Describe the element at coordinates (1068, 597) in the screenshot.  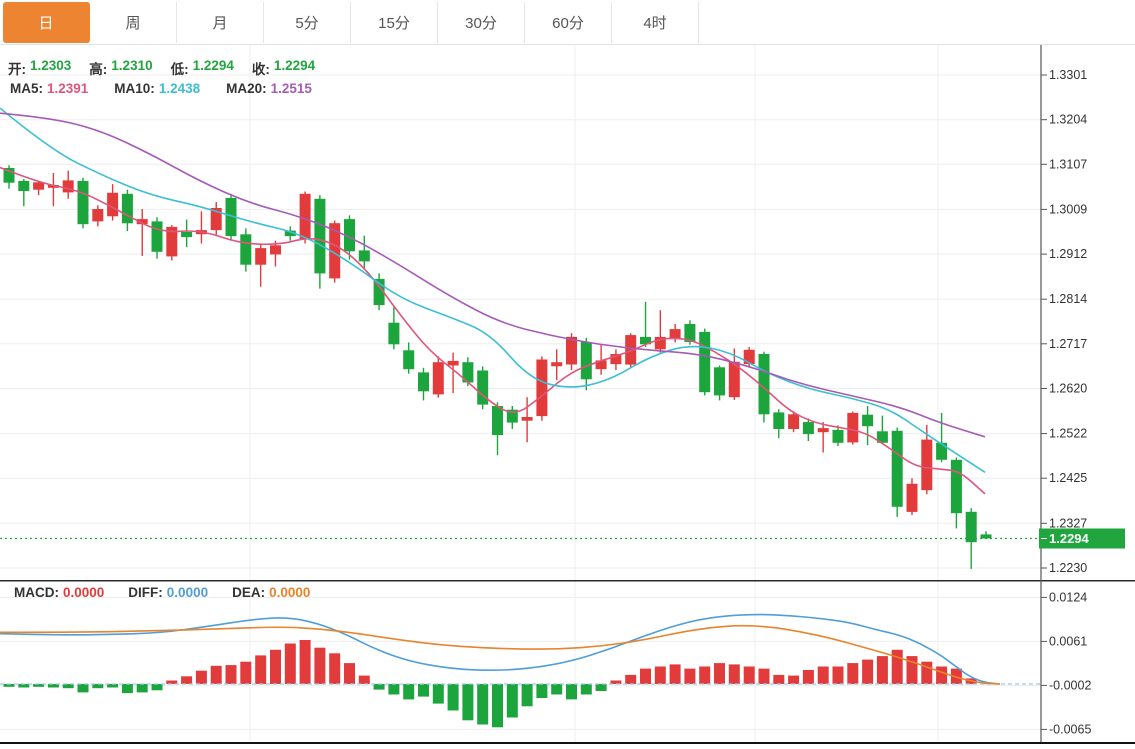
I see `macd-axis-label: 0.0124` at that location.